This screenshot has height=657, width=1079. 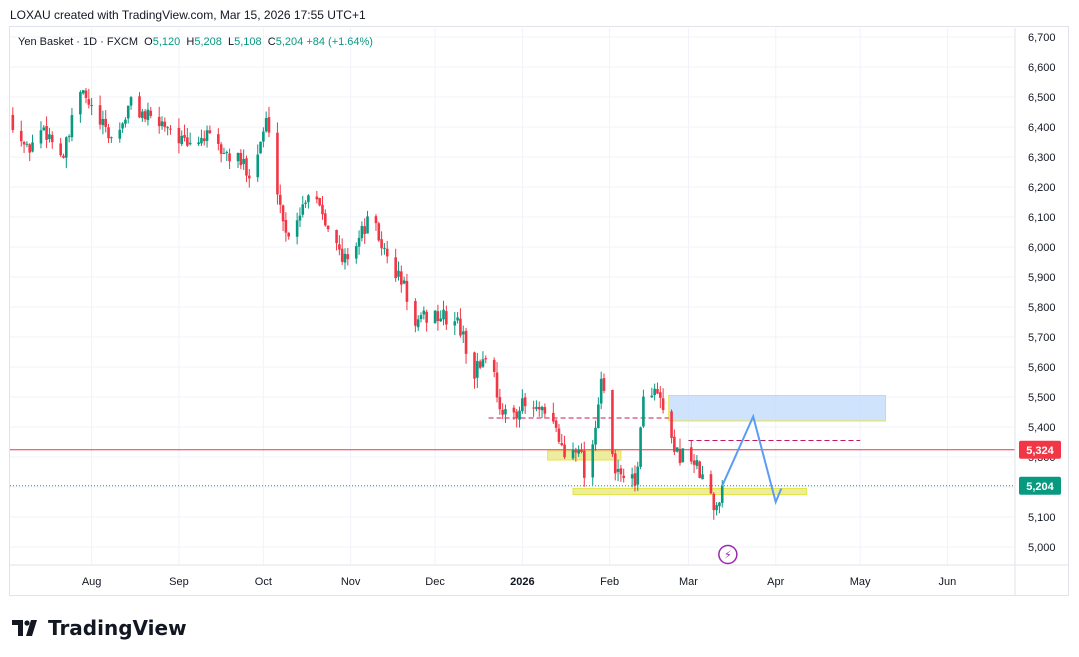 What do you see at coordinates (1042, 188) in the screenshot?
I see `y-tick-label: 6,200` at bounding box center [1042, 188].